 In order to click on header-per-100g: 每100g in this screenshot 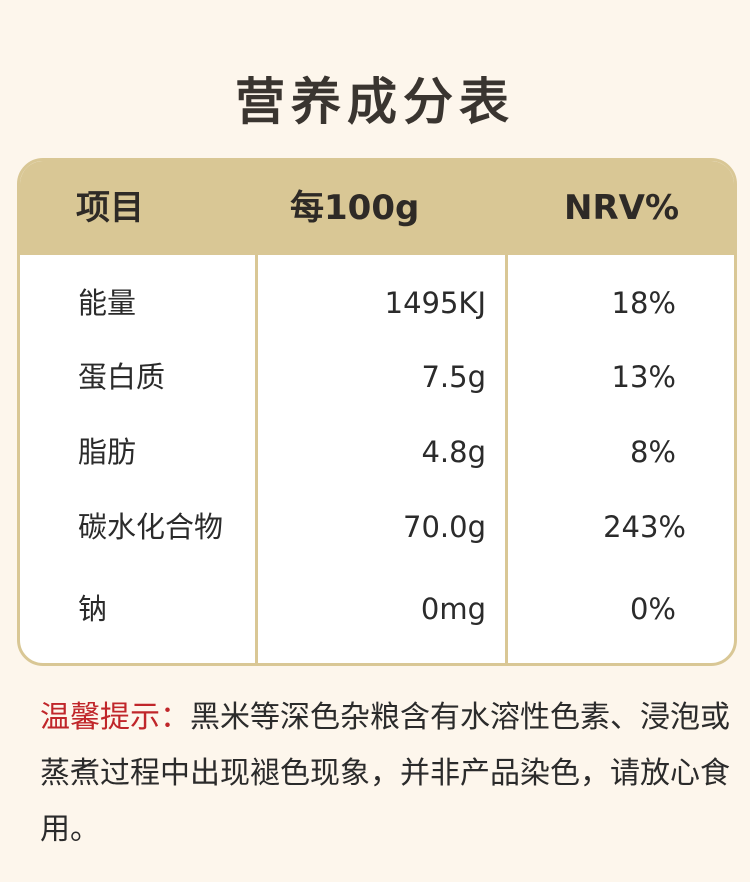, I will do `click(355, 208)`.